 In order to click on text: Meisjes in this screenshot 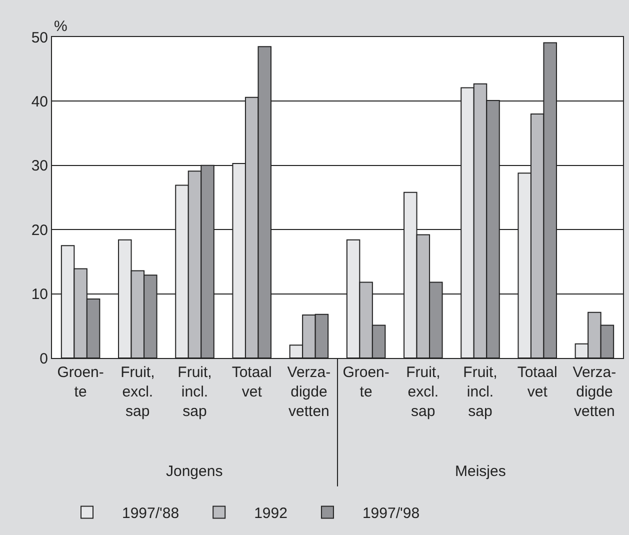, I will do `click(480, 471)`.